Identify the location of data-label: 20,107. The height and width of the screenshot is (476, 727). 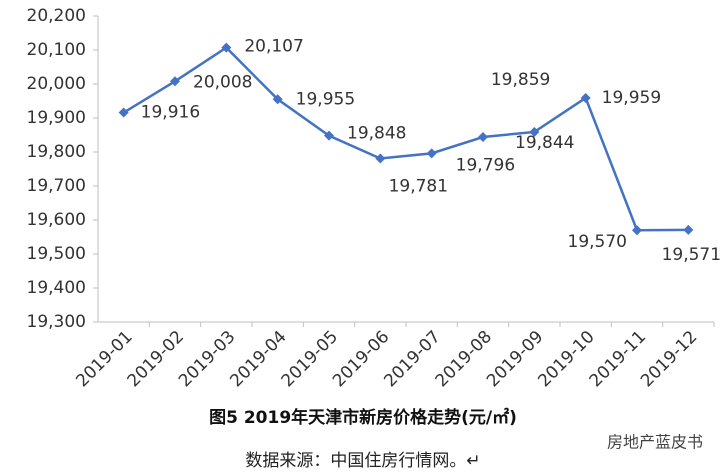
(273, 47).